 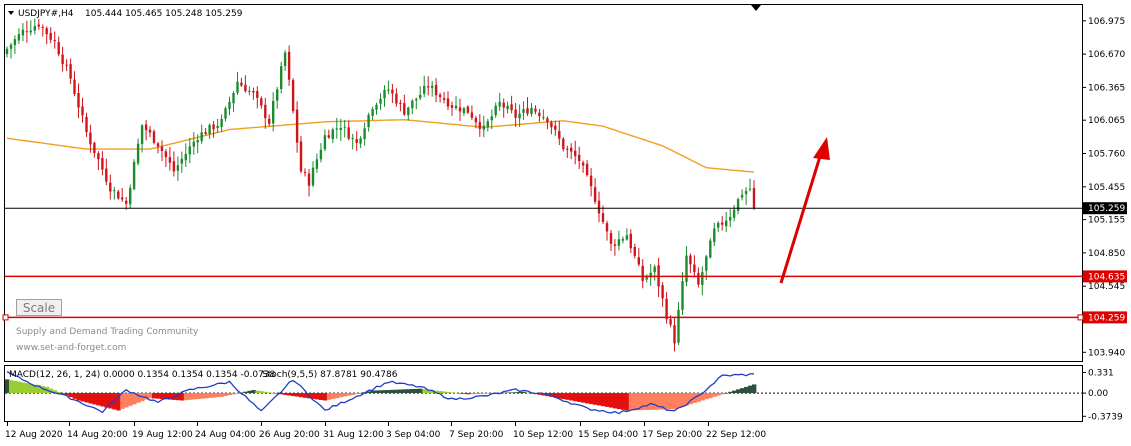 I want to click on indicator-tick-label: 0.00, so click(x=1098, y=394).